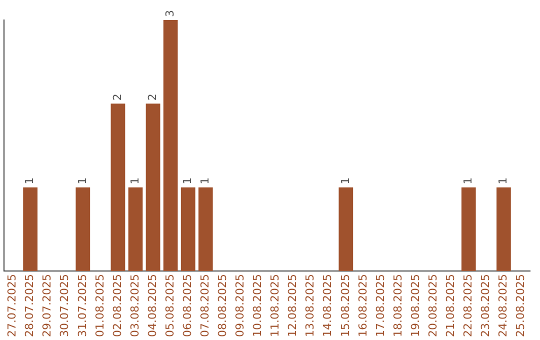 Image resolution: width=540 pixels, height=340 pixels. Describe the element at coordinates (450, 306) in the screenshot. I see `x-tick-label: 21.08.2025` at that location.